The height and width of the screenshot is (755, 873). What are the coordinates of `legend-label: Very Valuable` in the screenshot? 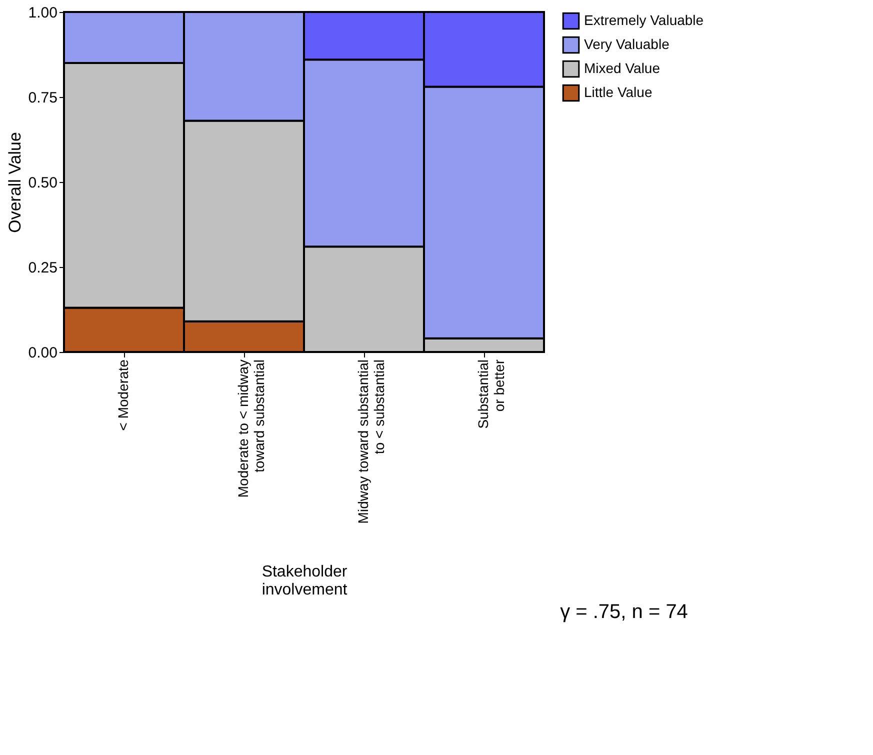 It's located at (627, 44).